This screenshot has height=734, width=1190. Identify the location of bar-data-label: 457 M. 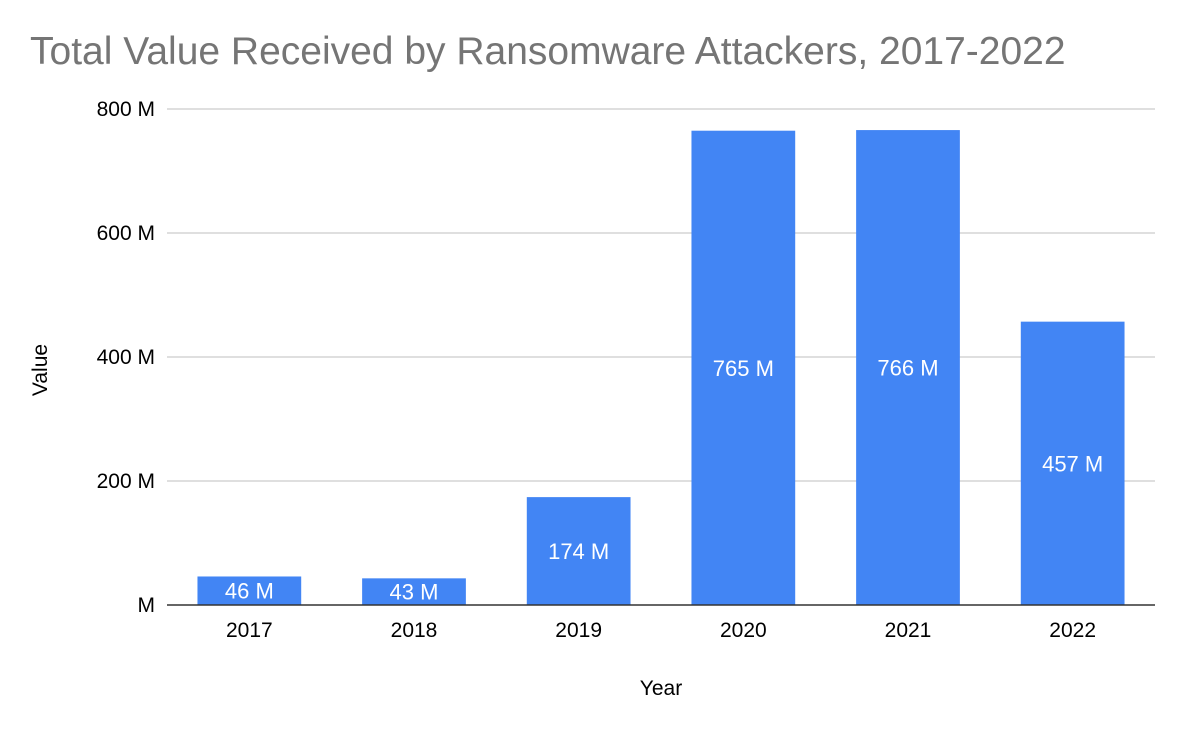
(1072, 463).